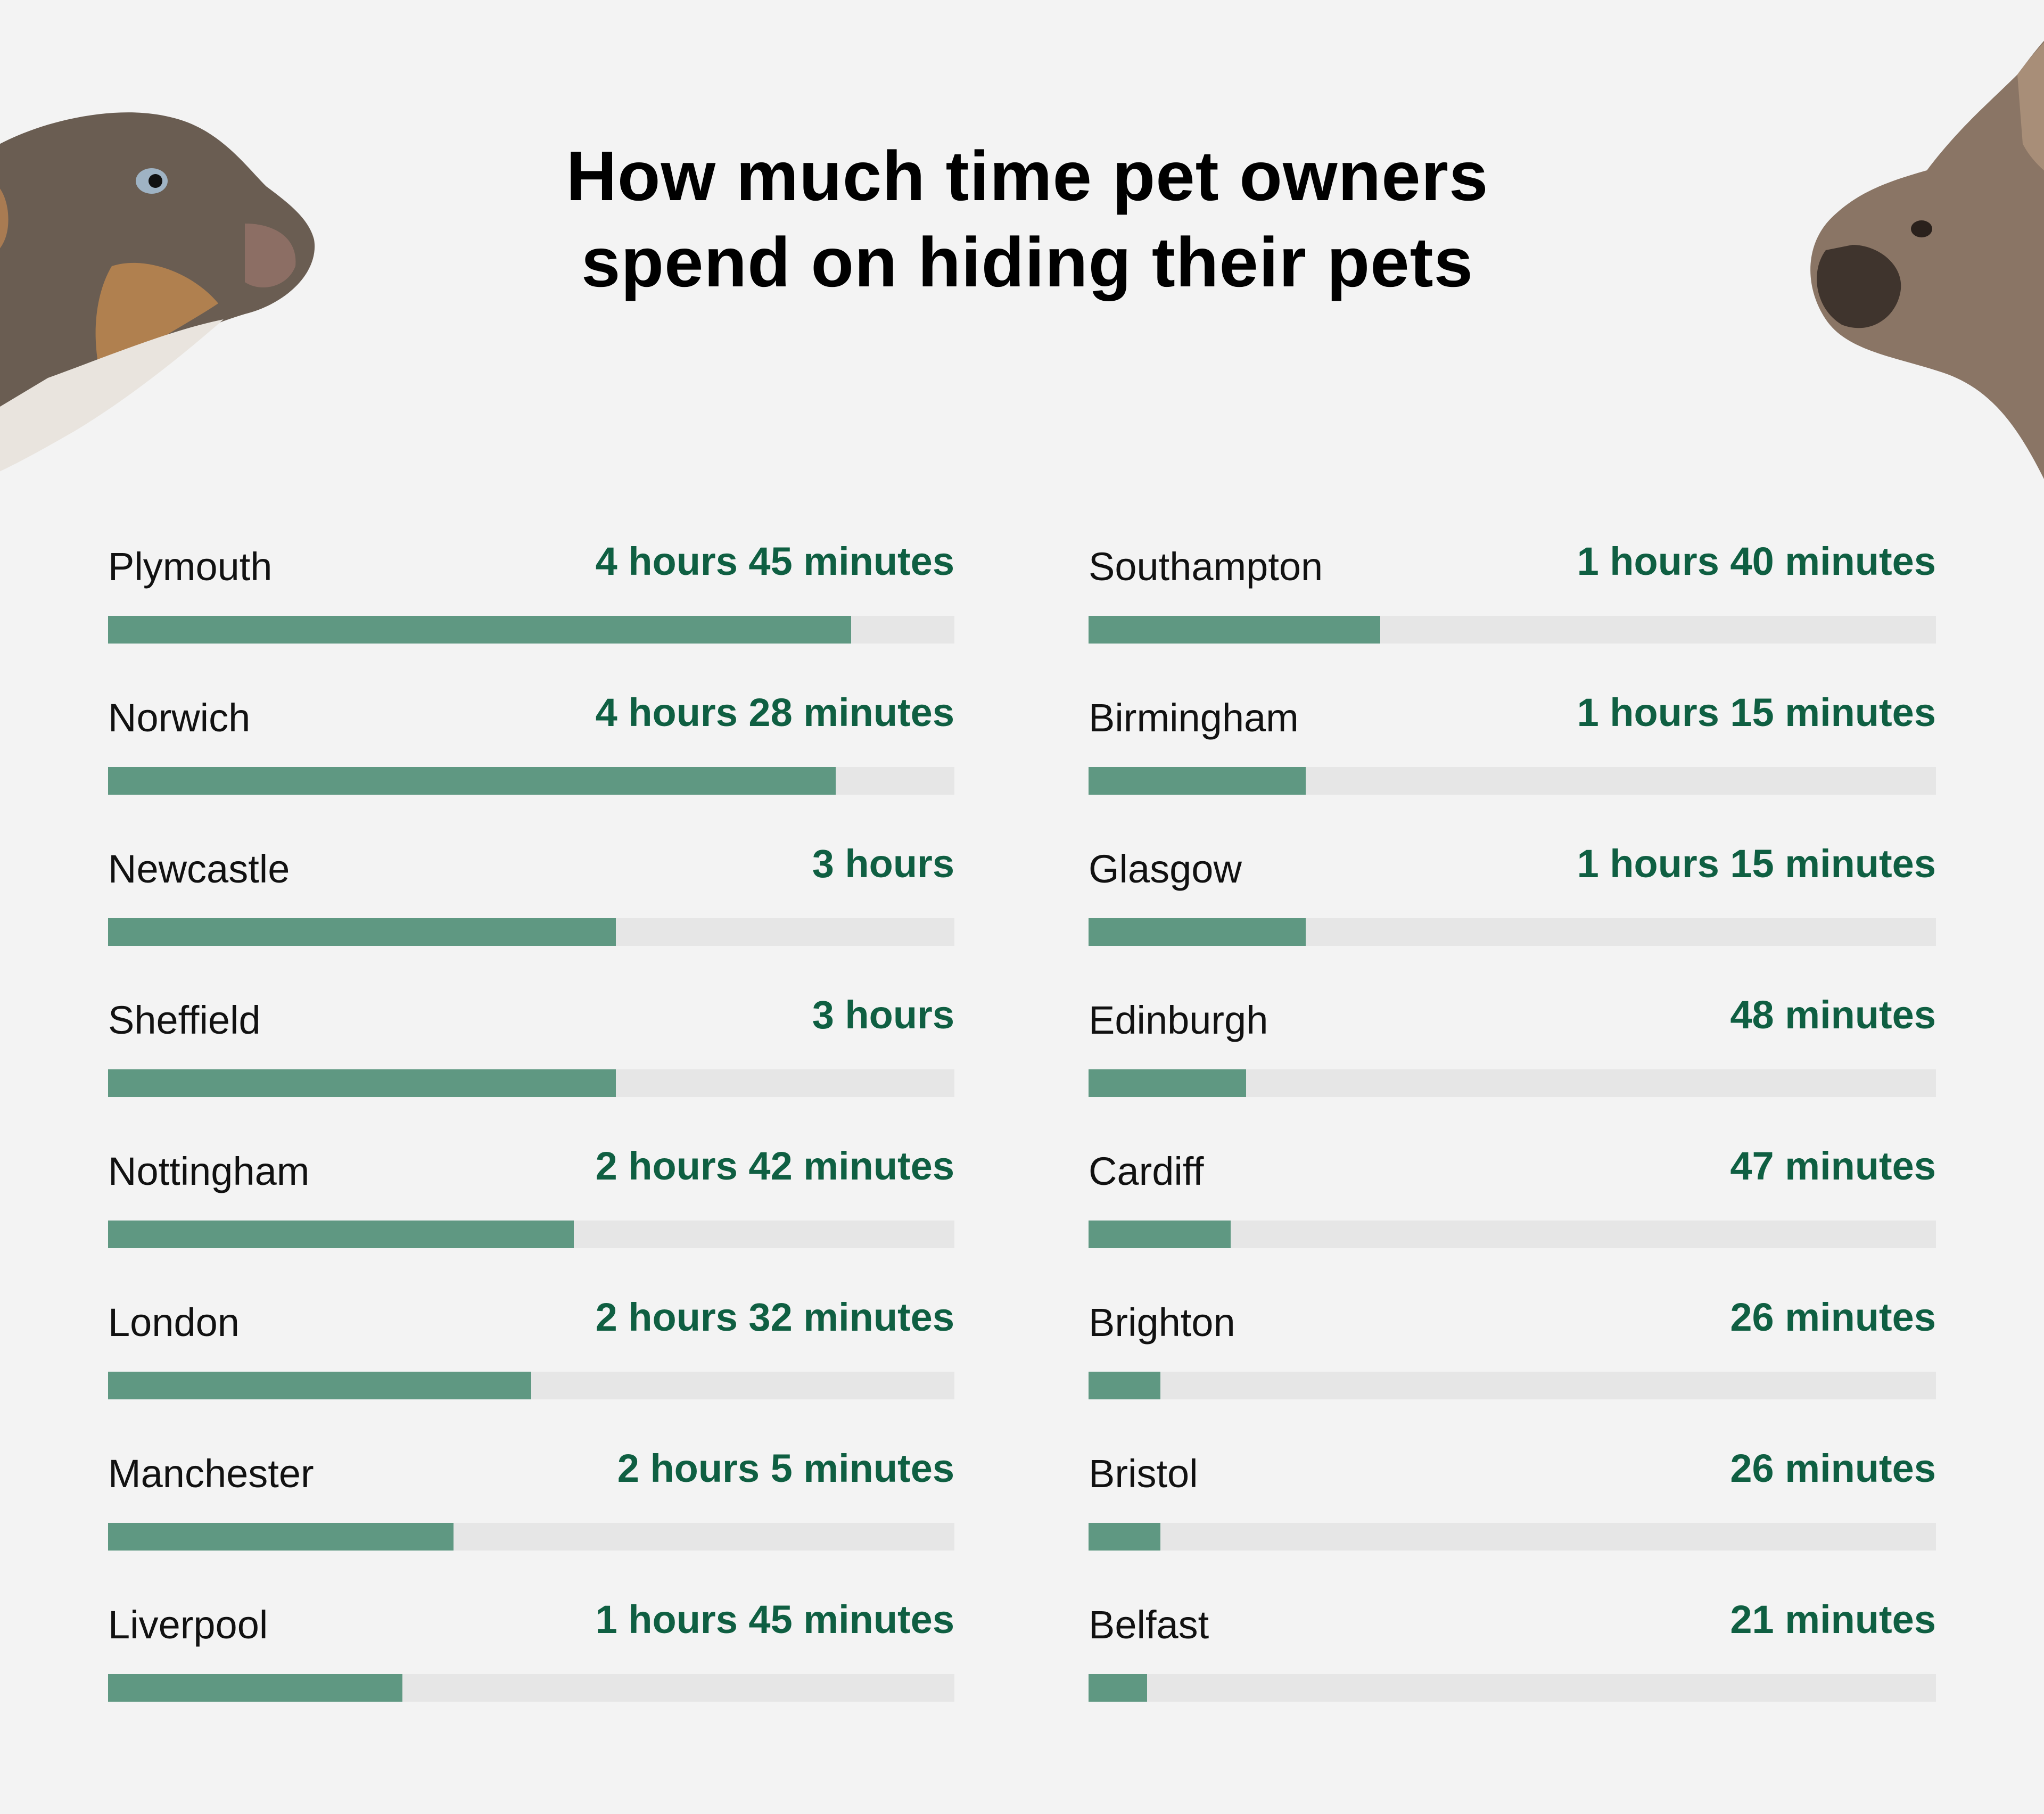 This screenshot has width=2044, height=1814. What do you see at coordinates (1512, 897) in the screenshot?
I see `bar-row-glasgow: Glasgow 1 hours 15 minutes` at bounding box center [1512, 897].